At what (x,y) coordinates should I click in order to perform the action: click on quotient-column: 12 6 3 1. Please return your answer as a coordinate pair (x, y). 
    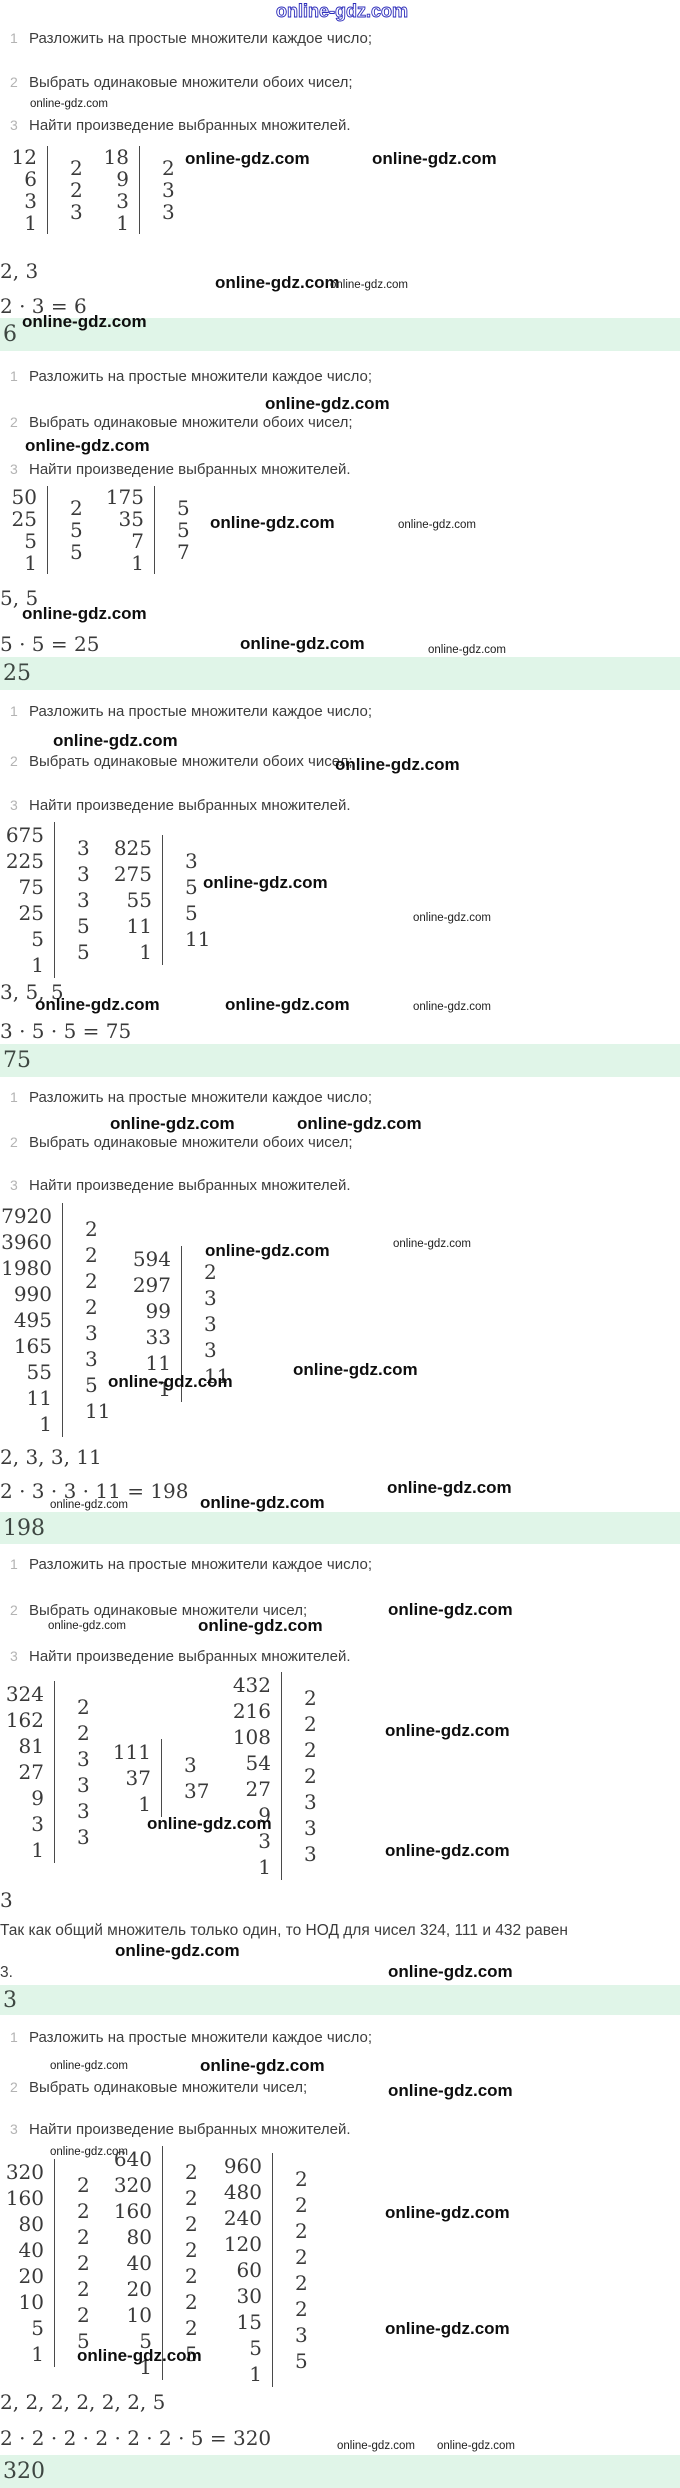
    Looking at the image, I should click on (29, 190).